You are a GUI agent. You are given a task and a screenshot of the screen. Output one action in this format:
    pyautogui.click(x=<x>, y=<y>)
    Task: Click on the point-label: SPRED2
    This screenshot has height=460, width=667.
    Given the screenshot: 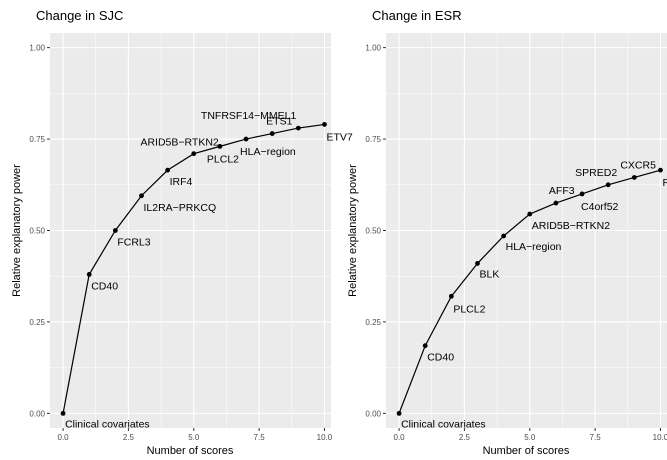 What is the action you would take?
    pyautogui.click(x=596, y=173)
    